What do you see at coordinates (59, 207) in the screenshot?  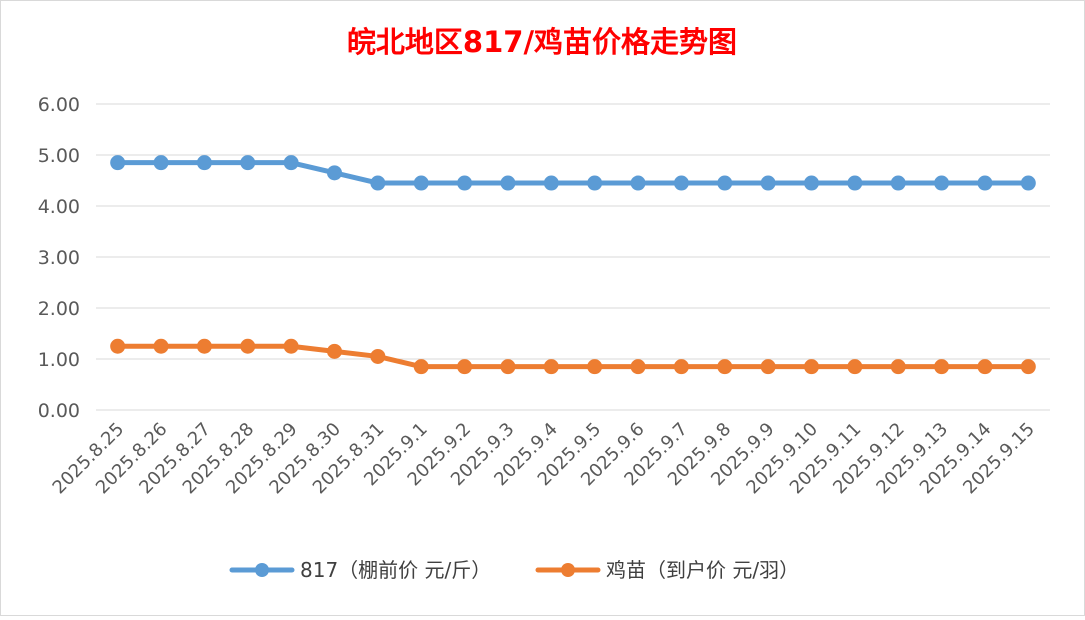 I see `y-tick-label: 4.00` at bounding box center [59, 207].